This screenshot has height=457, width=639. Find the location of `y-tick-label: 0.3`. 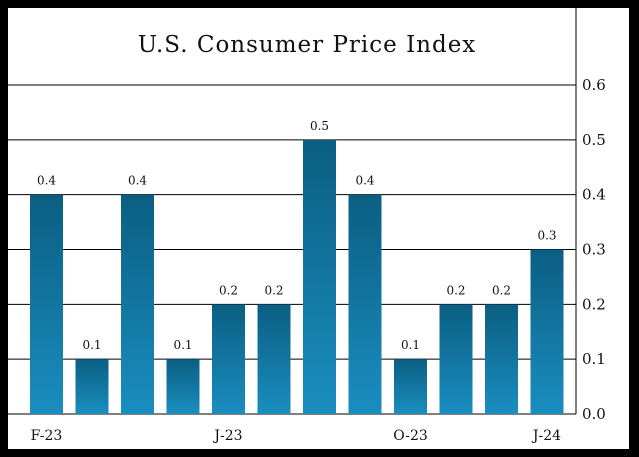

y-tick-label: 0.3 is located at coordinates (594, 250).